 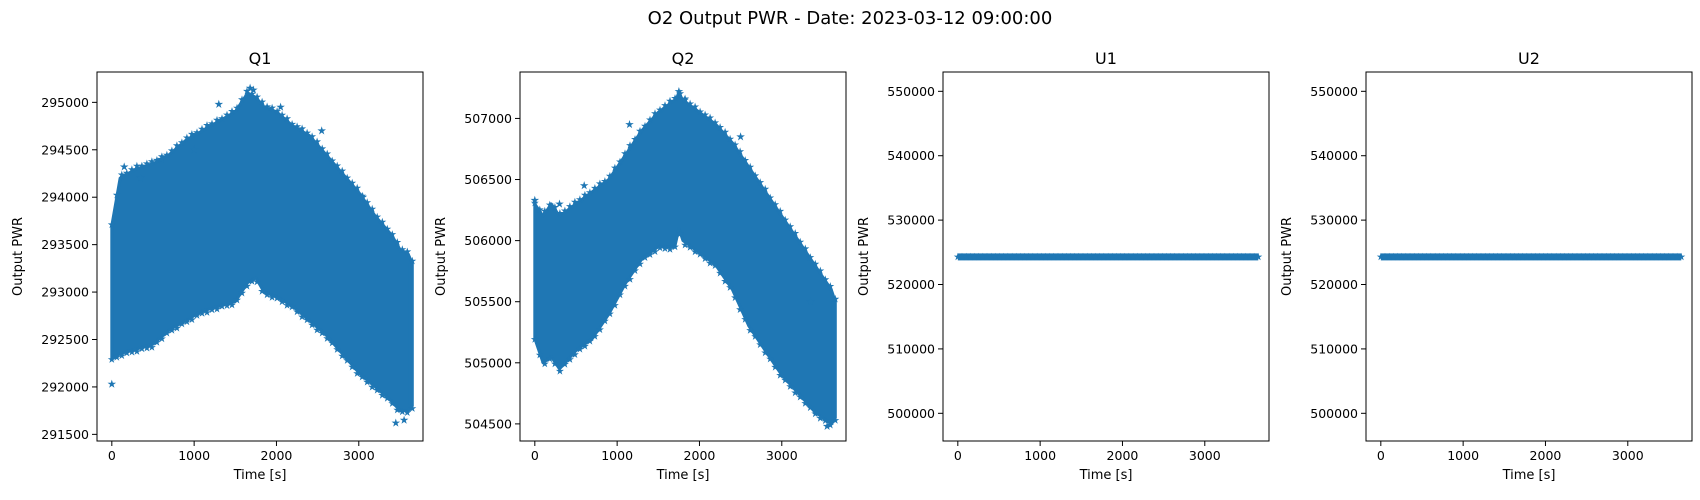 I want to click on y-tick-label: 505500, so click(x=488, y=301).